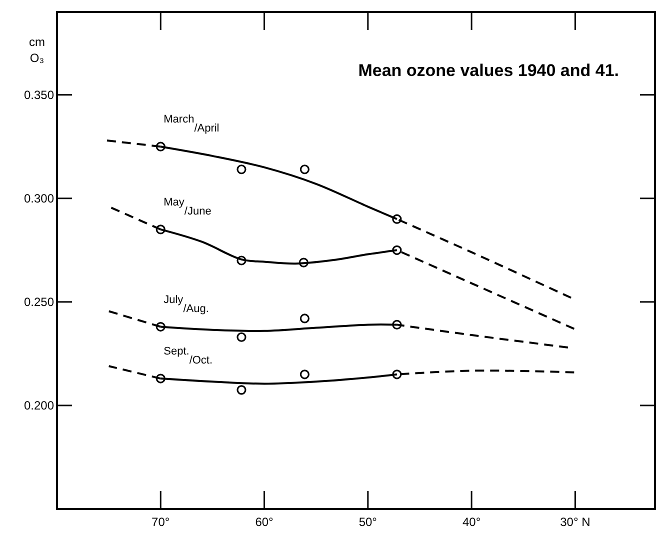 This screenshot has height=535, width=659. What do you see at coordinates (488, 70) in the screenshot?
I see `text: Mean ozone values 1940 and 41.` at bounding box center [488, 70].